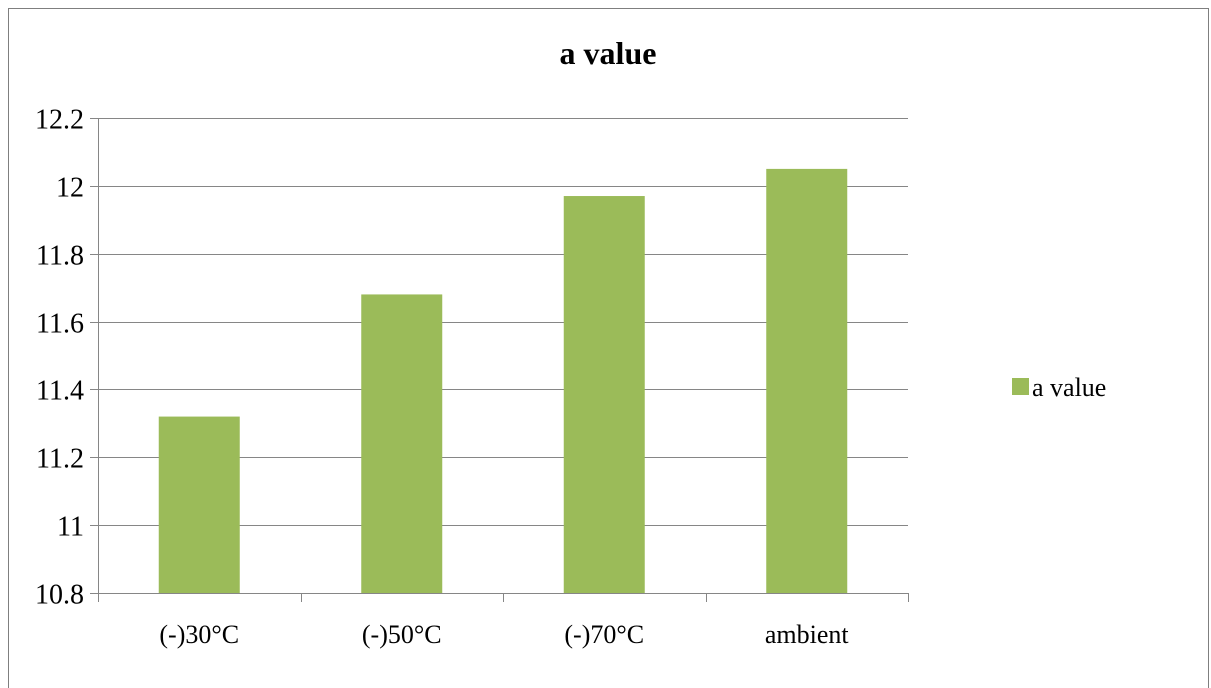 The width and height of the screenshot is (1211, 688). Describe the element at coordinates (199, 634) in the screenshot. I see `x-tick-label: (-)30°C` at that location.